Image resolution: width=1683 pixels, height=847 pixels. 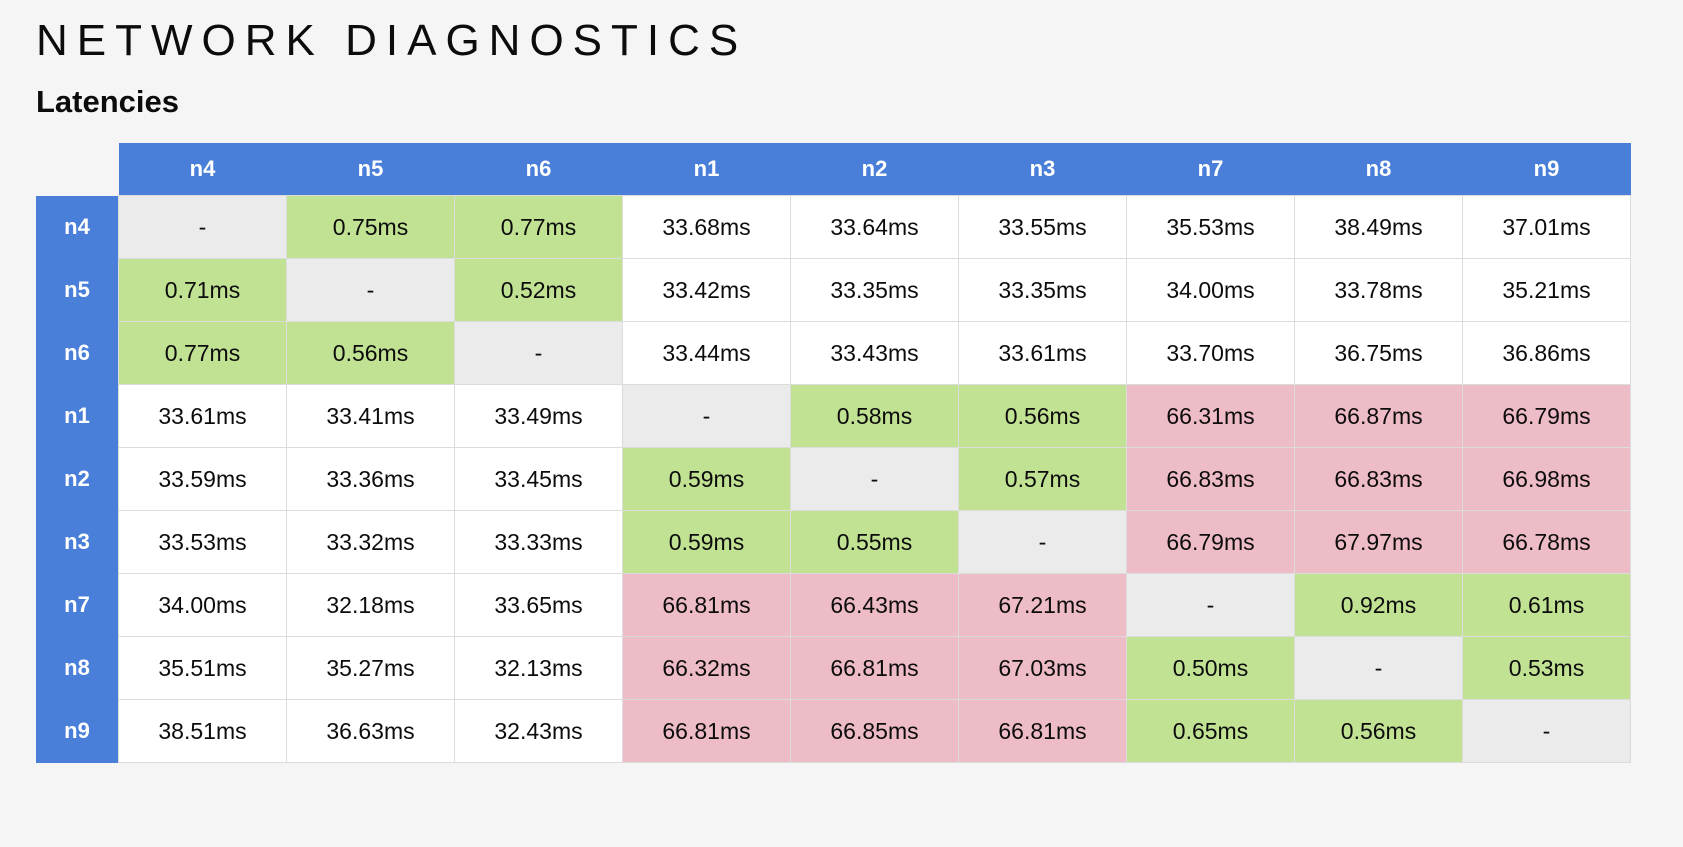 I want to click on table-header: n4 n5 n6 n1 n2 n3 n7 n8 n9, so click(x=833, y=169).